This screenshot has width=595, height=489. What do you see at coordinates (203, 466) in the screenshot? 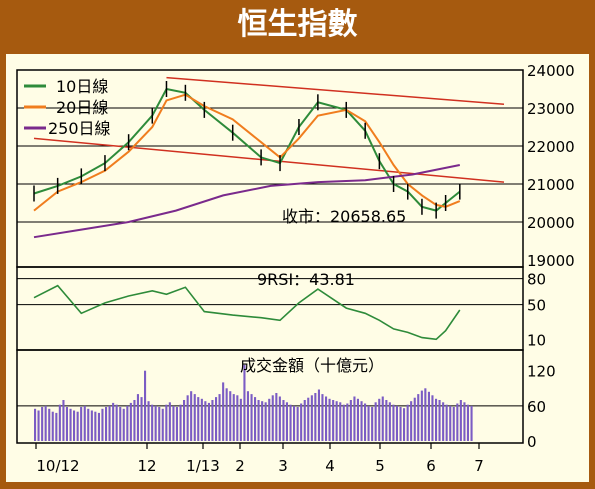
I see `x-tick-label: 1/13` at bounding box center [203, 466].